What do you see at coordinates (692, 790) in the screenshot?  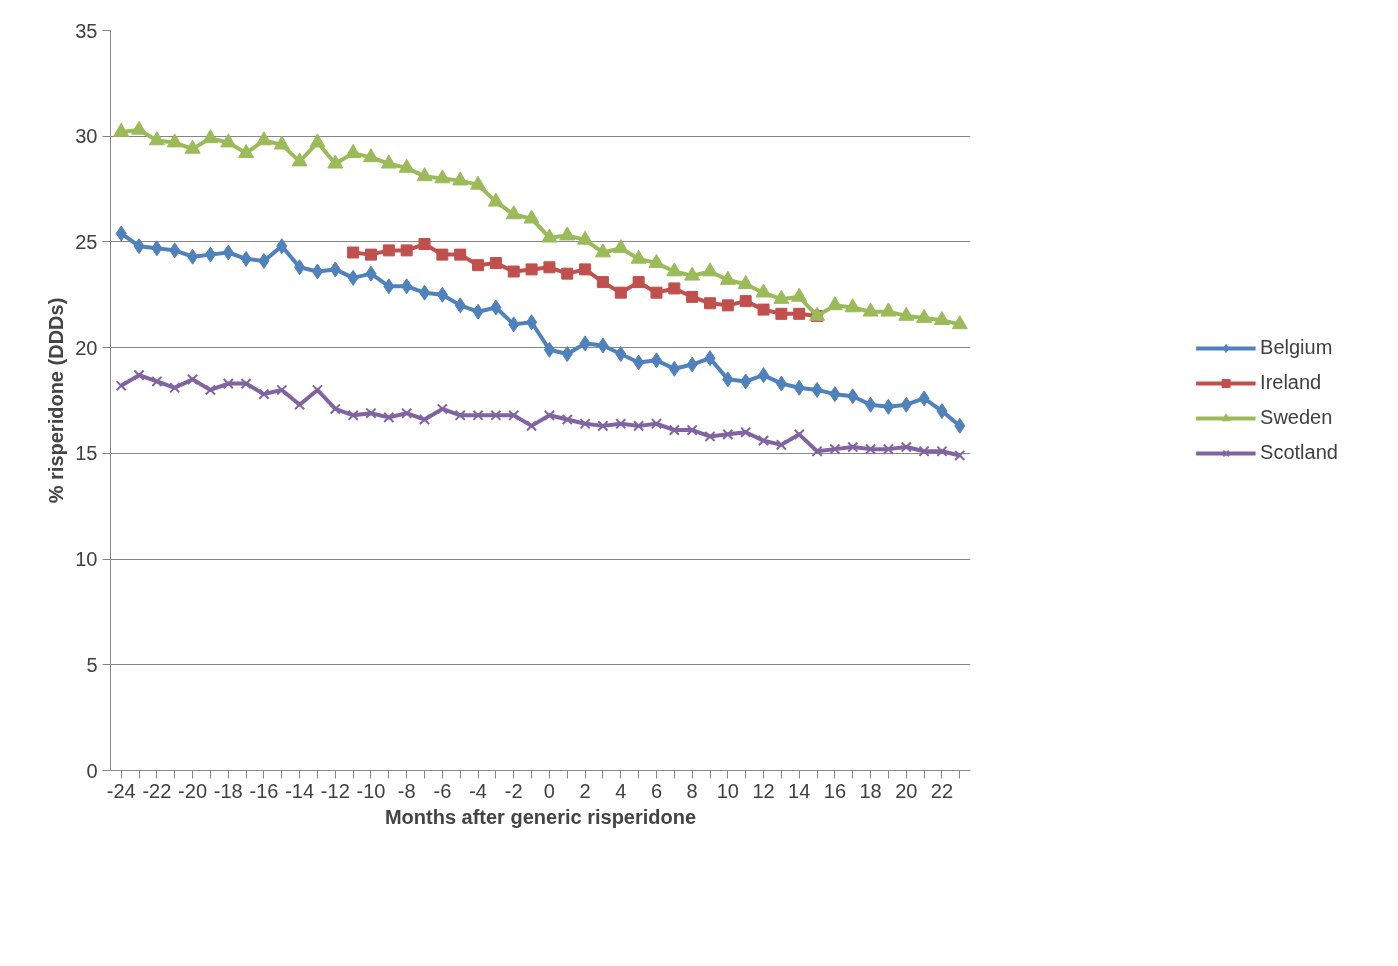 I see `x-tick-label: 8` at bounding box center [692, 790].